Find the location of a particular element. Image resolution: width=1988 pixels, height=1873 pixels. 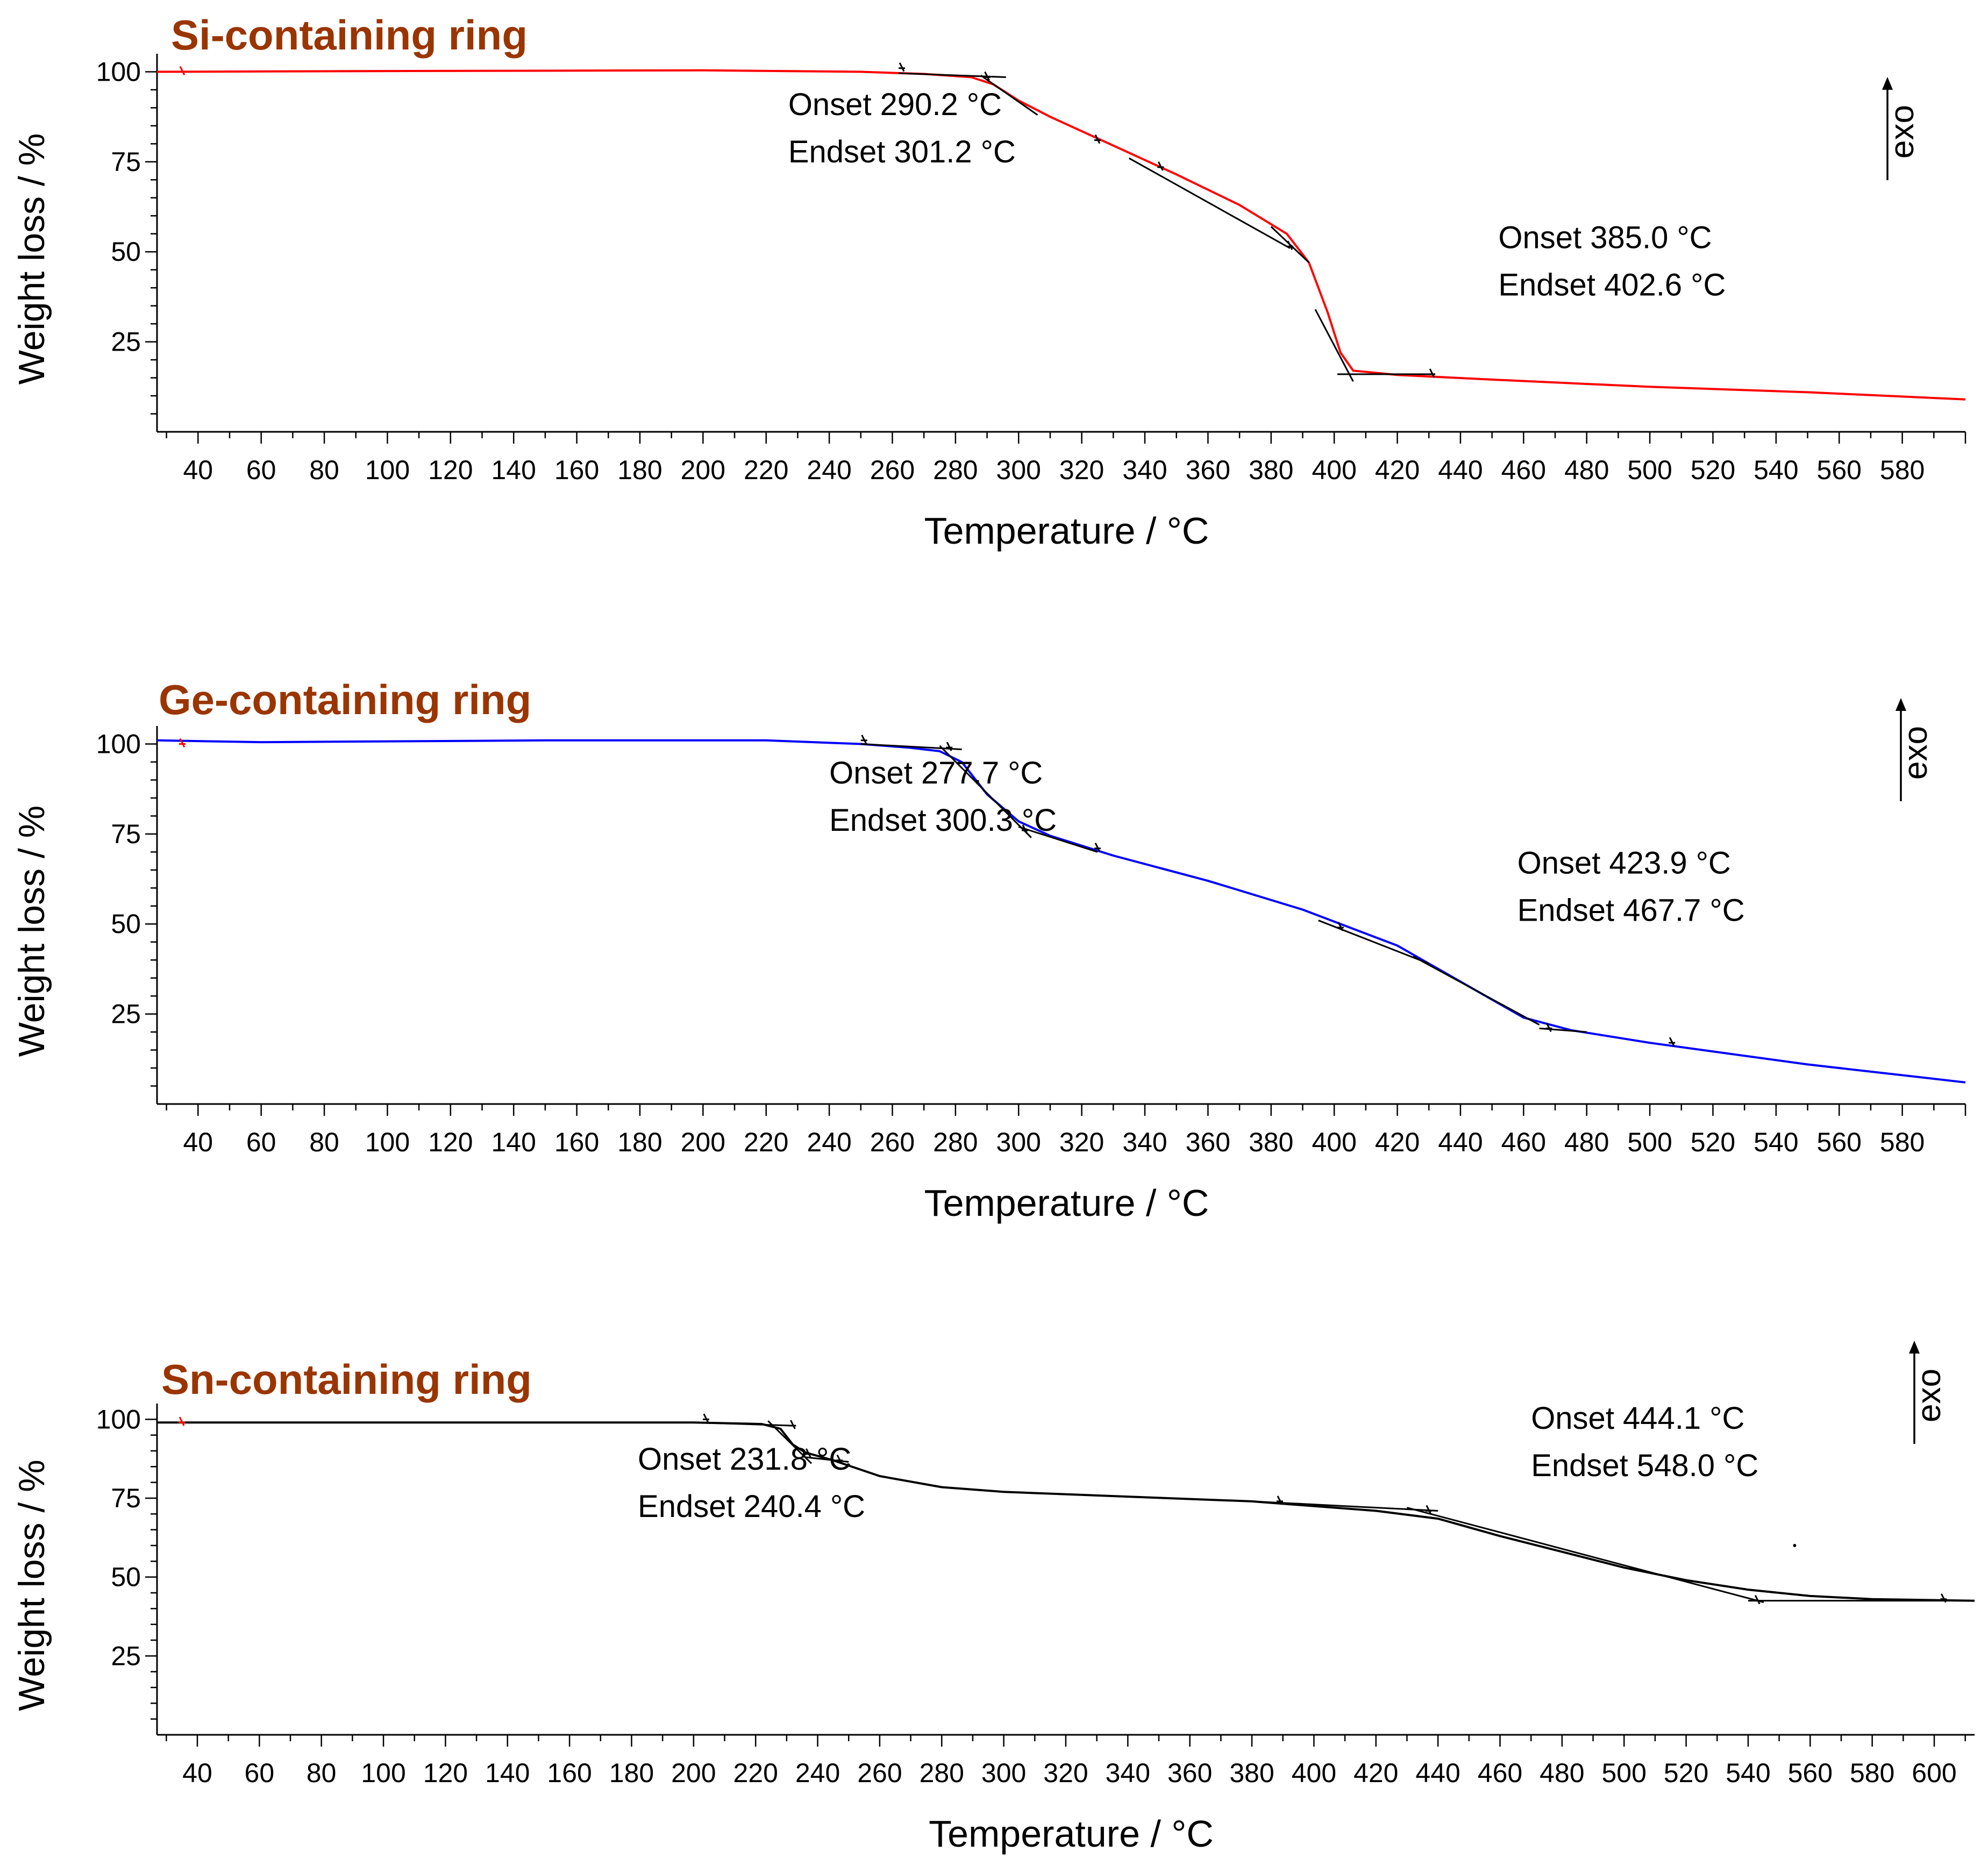

annotation-endset-1: Endset 300.3 °C is located at coordinates (943, 820).